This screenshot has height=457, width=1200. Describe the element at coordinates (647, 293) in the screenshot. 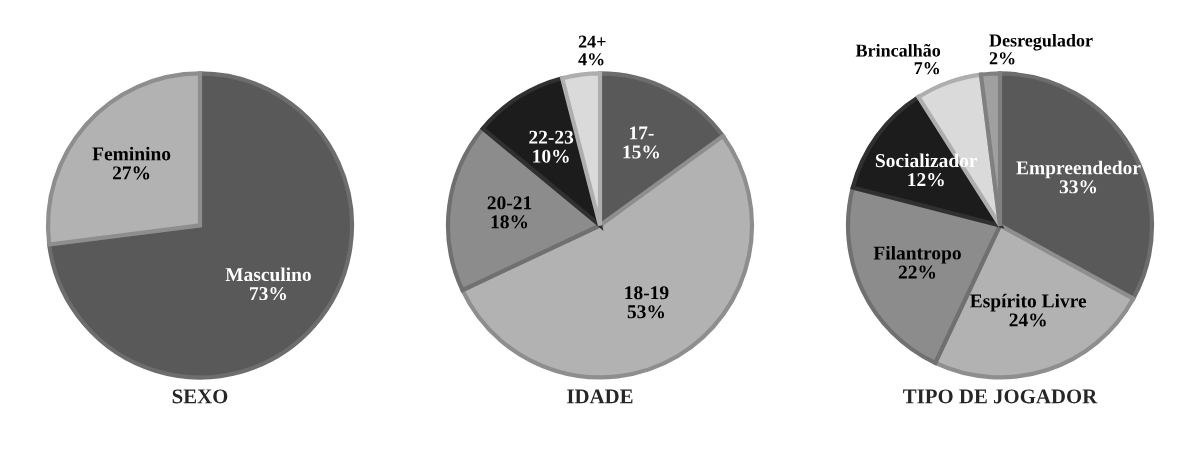

I see `slice-label: 18-19` at that location.